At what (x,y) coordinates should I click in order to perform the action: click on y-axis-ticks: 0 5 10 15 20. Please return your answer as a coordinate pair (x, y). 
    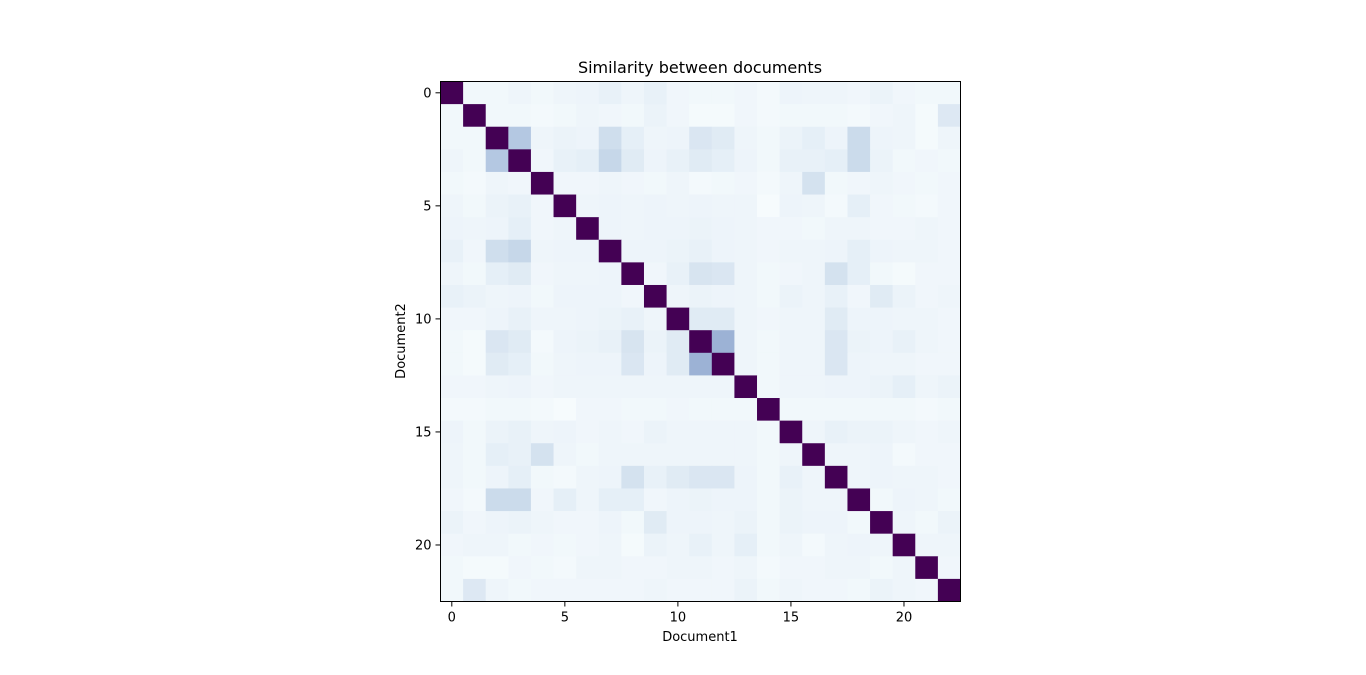
    Looking at the image, I should click on (428, 319).